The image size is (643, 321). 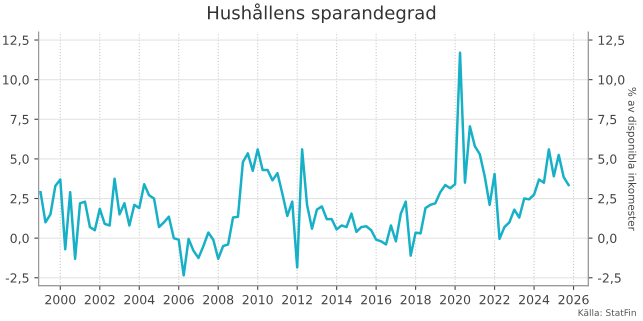 What do you see at coordinates (218, 299) in the screenshot?
I see `x-tick-label: 2008` at bounding box center [218, 299].